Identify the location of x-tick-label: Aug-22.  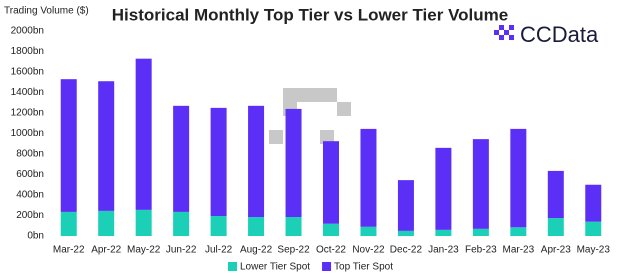
(256, 250).